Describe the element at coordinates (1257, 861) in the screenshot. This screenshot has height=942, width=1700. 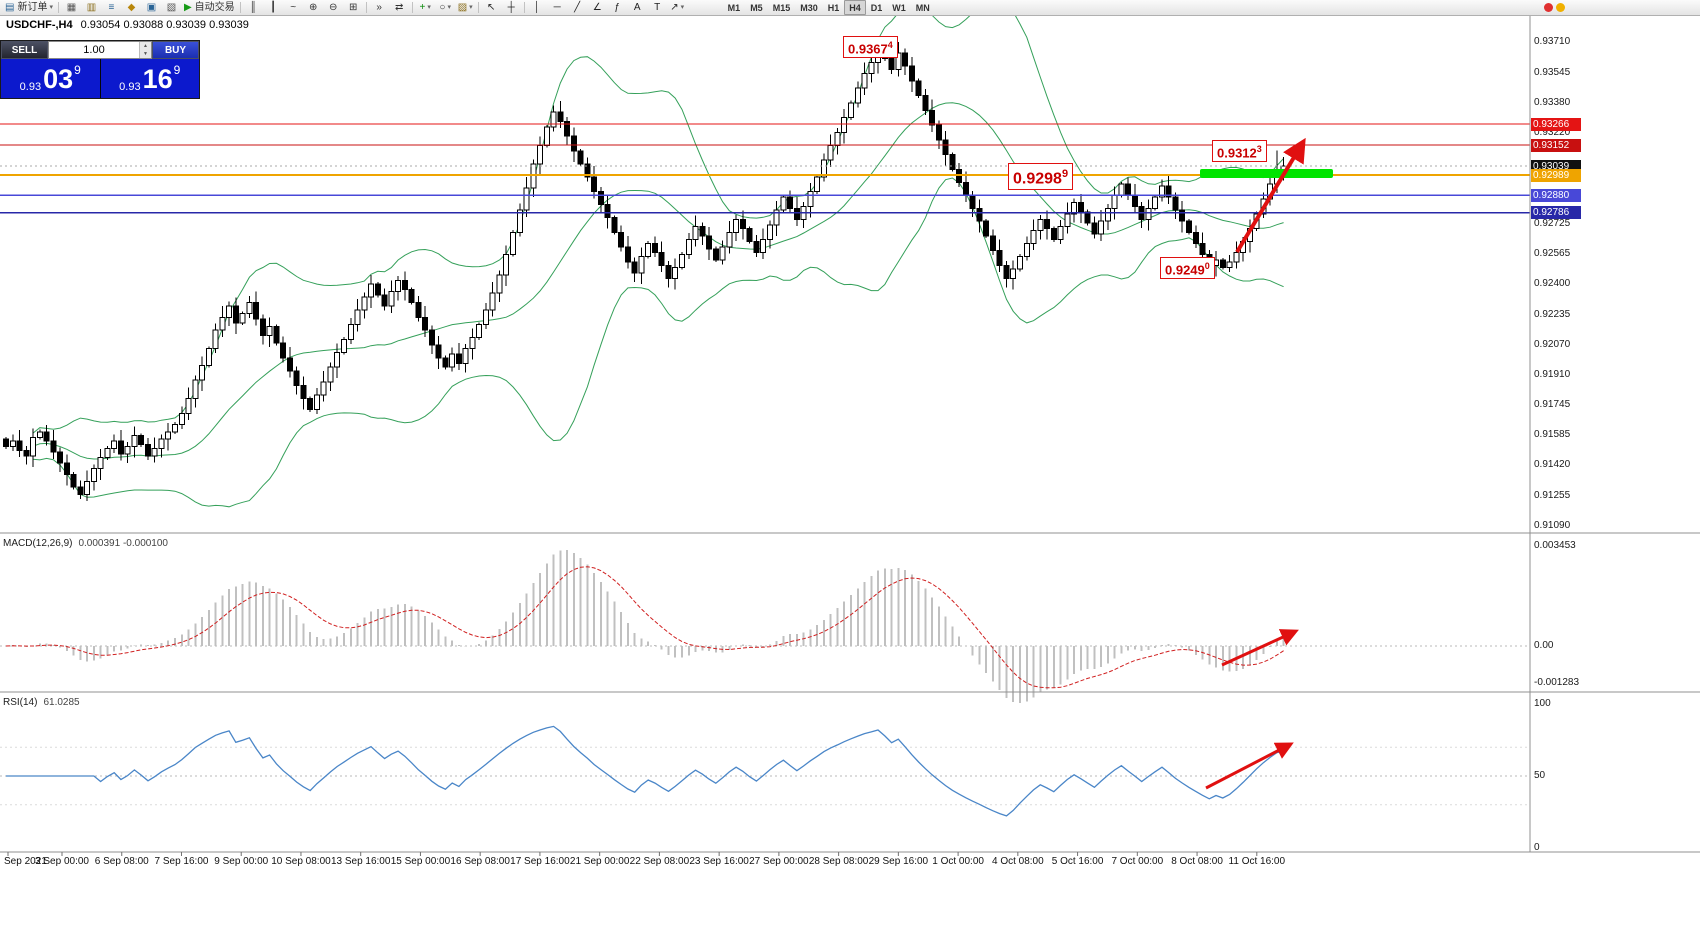
I see `time-axis-label: 11 Oct 16:00` at that location.